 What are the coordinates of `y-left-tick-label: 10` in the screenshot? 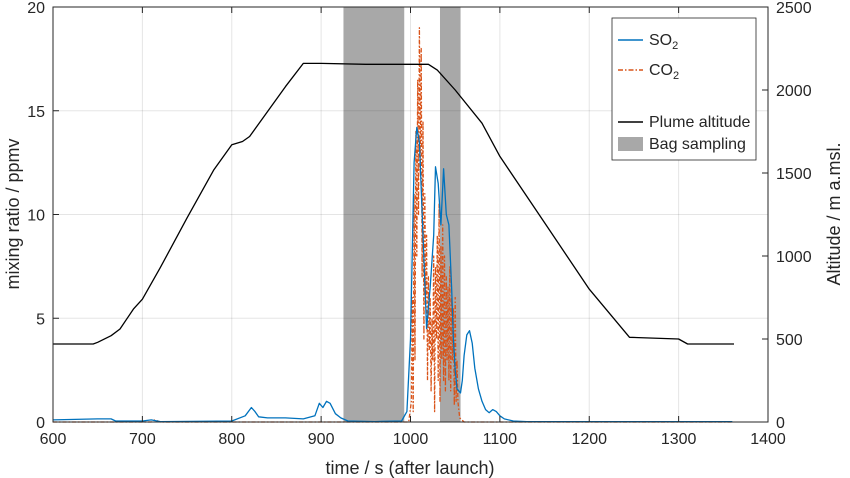 It's located at (36, 216).